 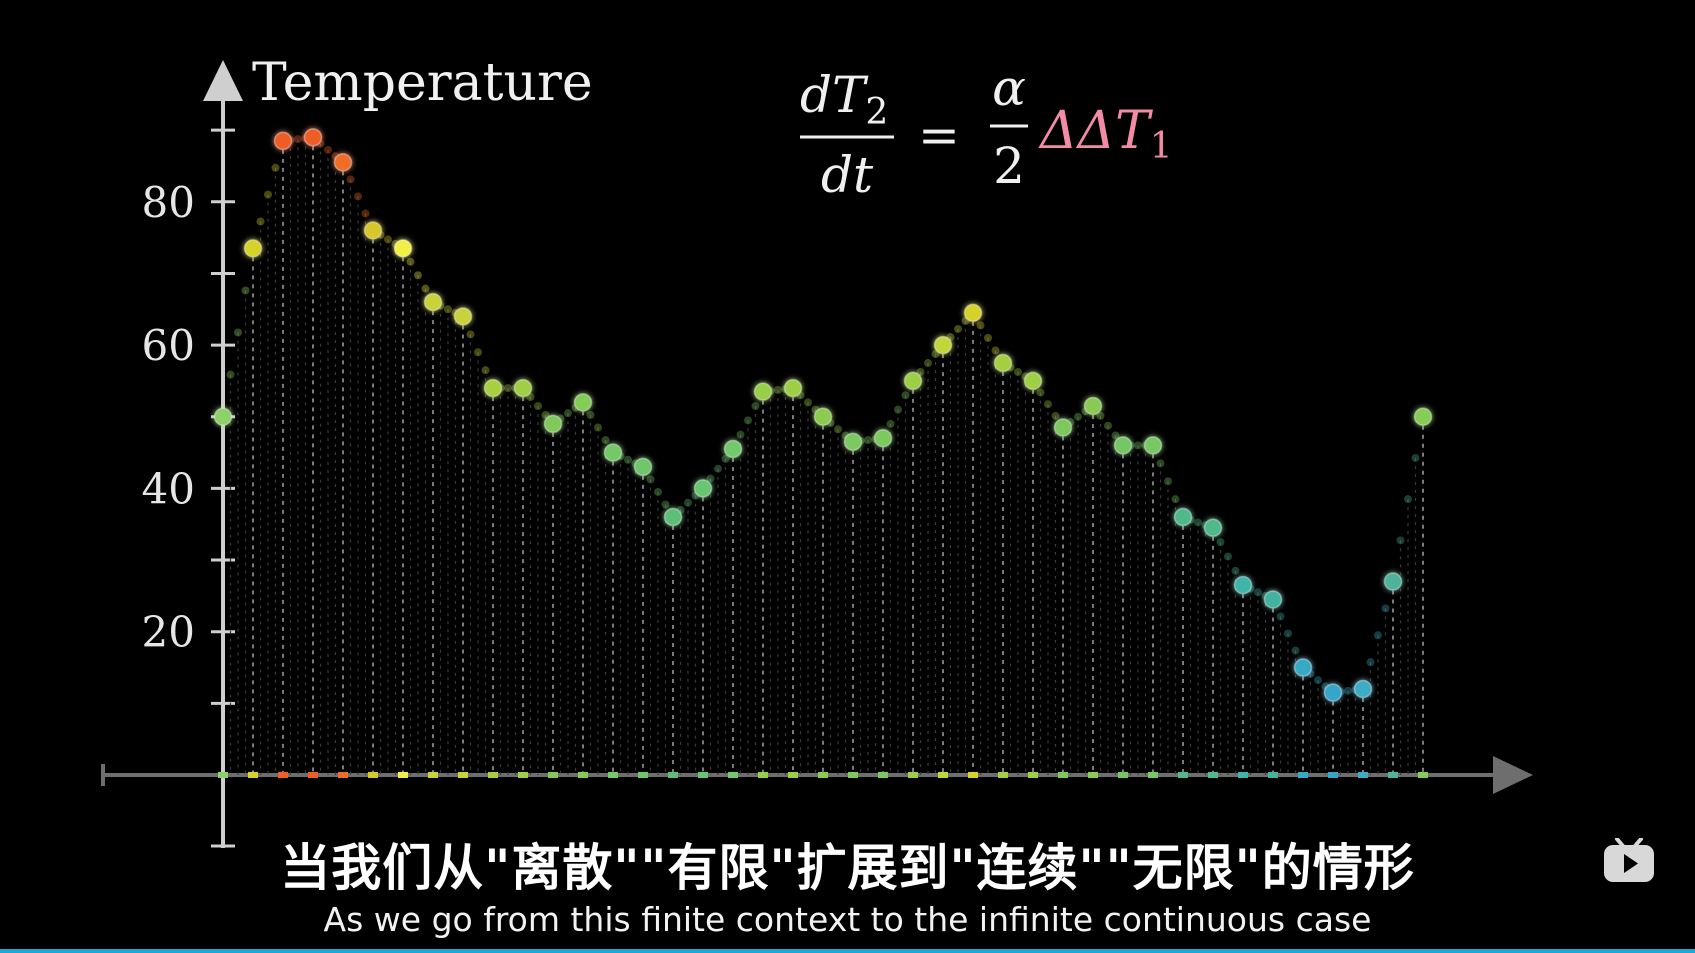 I want to click on equation-rhs-term-sub: 1, so click(x=1161, y=146).